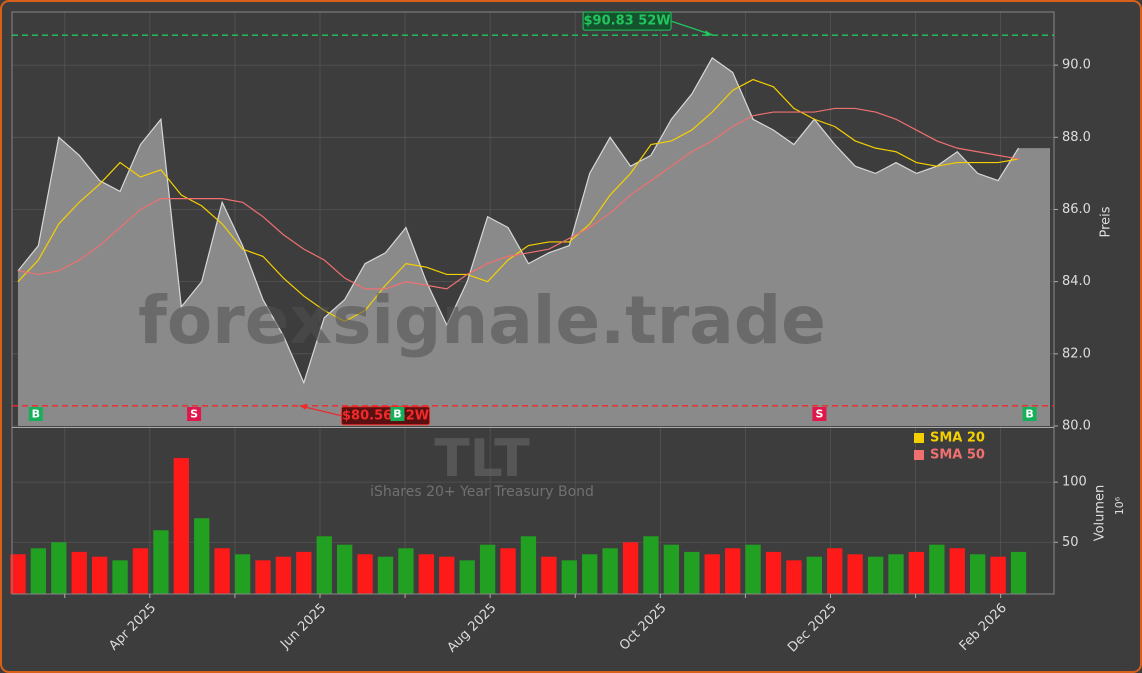  What do you see at coordinates (482, 492) in the screenshot?
I see `symbol-name: iShares 20+ Year Treasury Bond` at bounding box center [482, 492].